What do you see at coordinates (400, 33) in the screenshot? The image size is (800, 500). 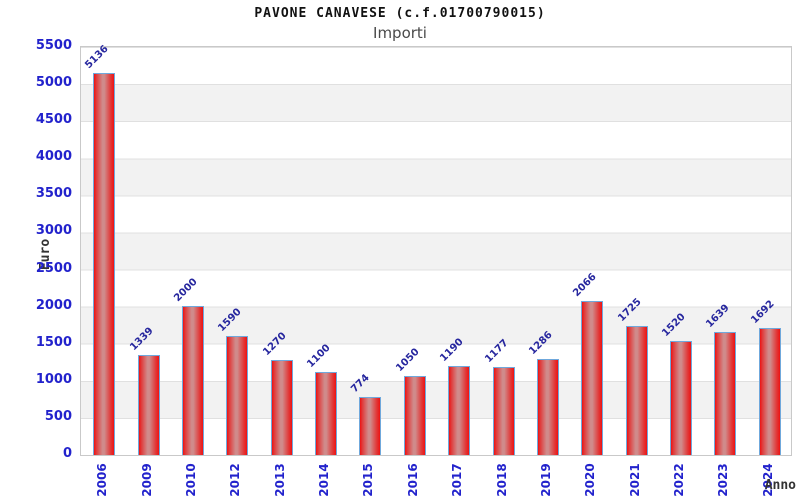 I see `chart-subtitle: Importi` at bounding box center [400, 33].